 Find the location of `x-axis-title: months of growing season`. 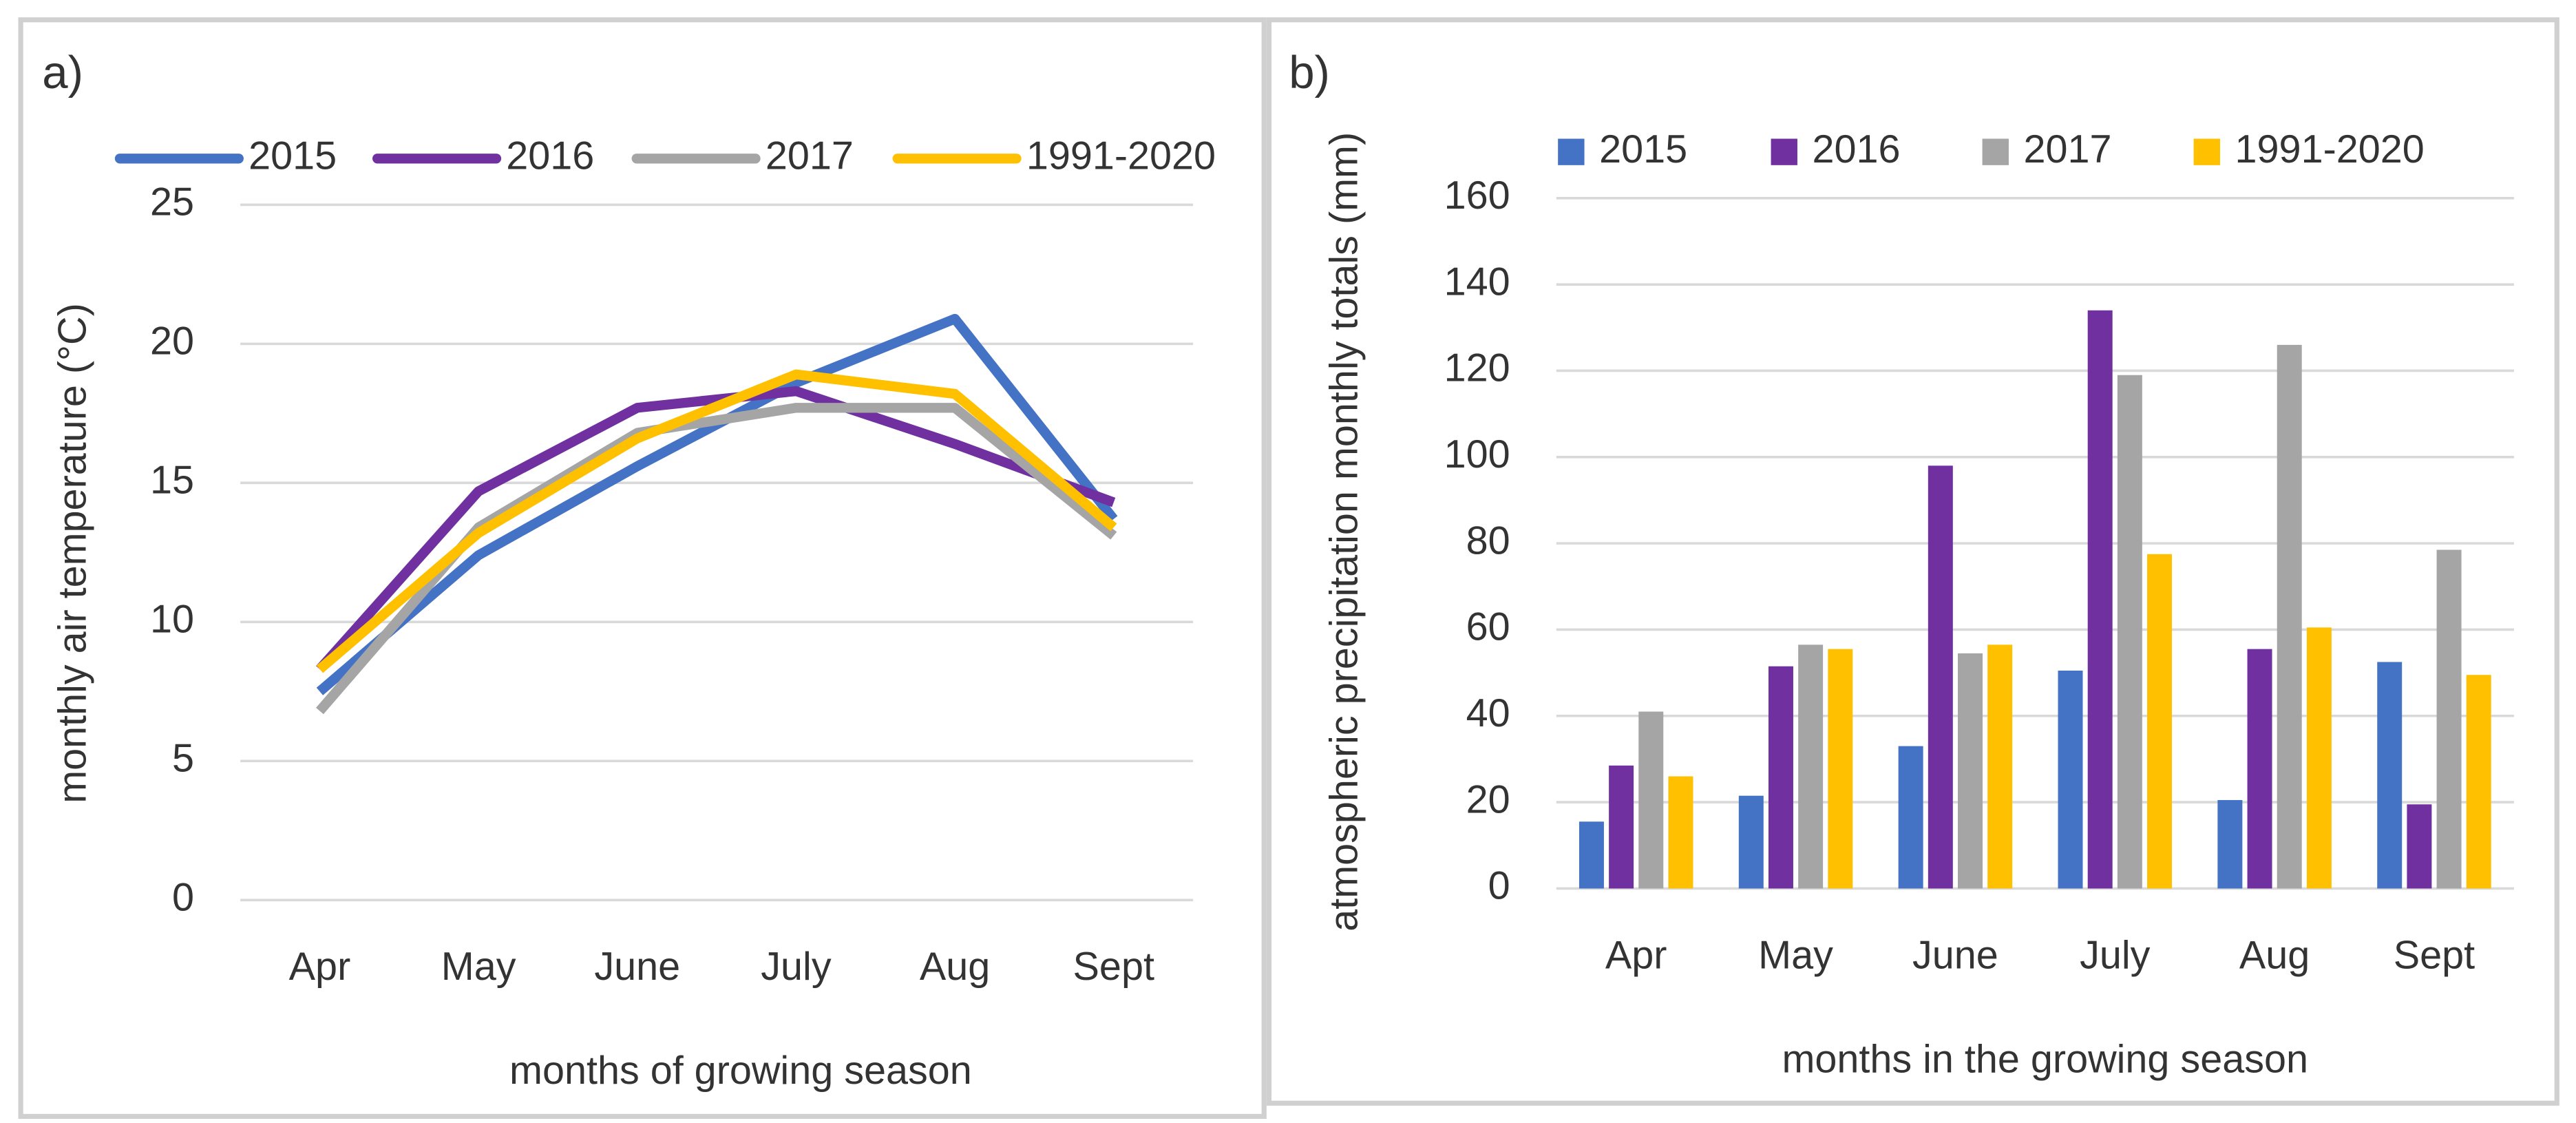

x-axis-title: months of growing season is located at coordinates (740, 1071).